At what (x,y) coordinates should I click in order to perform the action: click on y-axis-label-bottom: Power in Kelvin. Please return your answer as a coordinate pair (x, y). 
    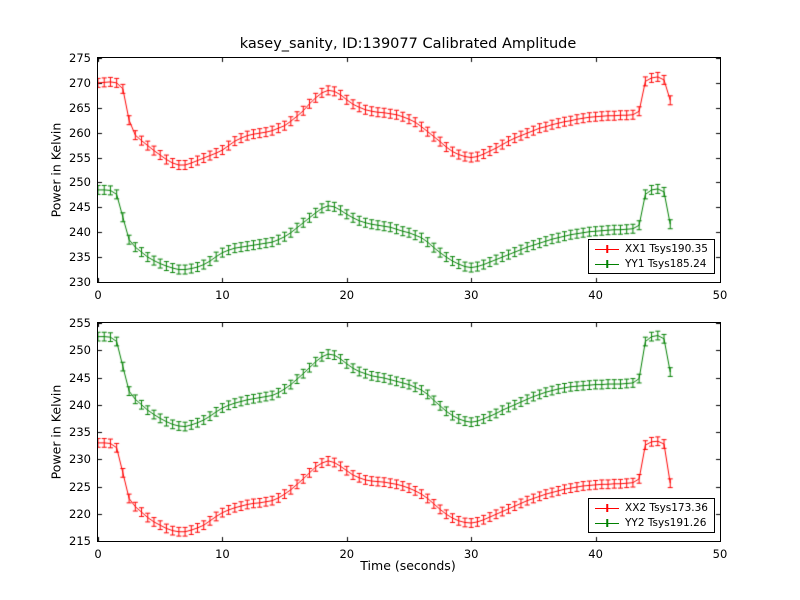
    Looking at the image, I should click on (56, 432).